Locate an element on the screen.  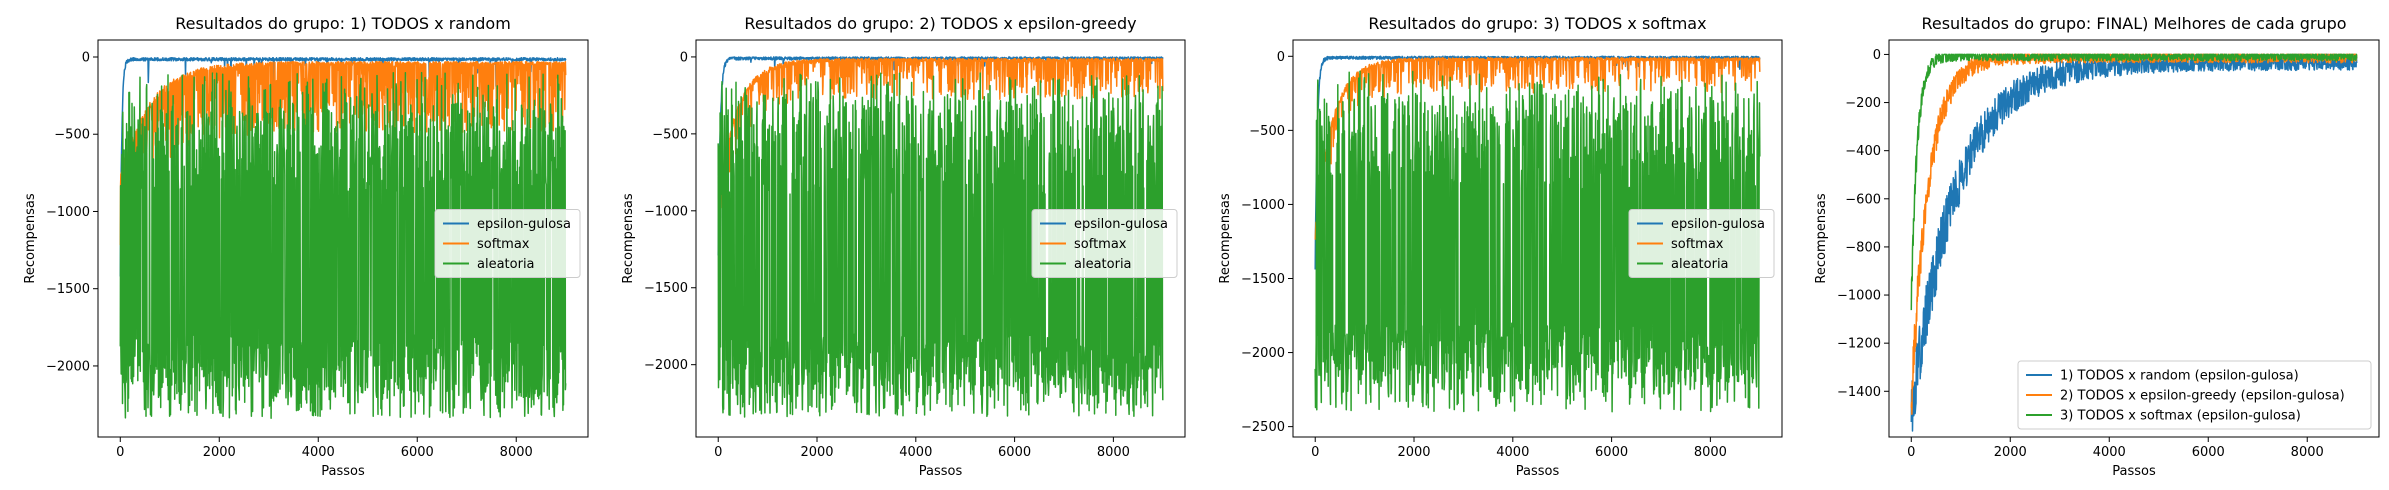
y-tick-label: −200 is located at coordinates (1863, 103).